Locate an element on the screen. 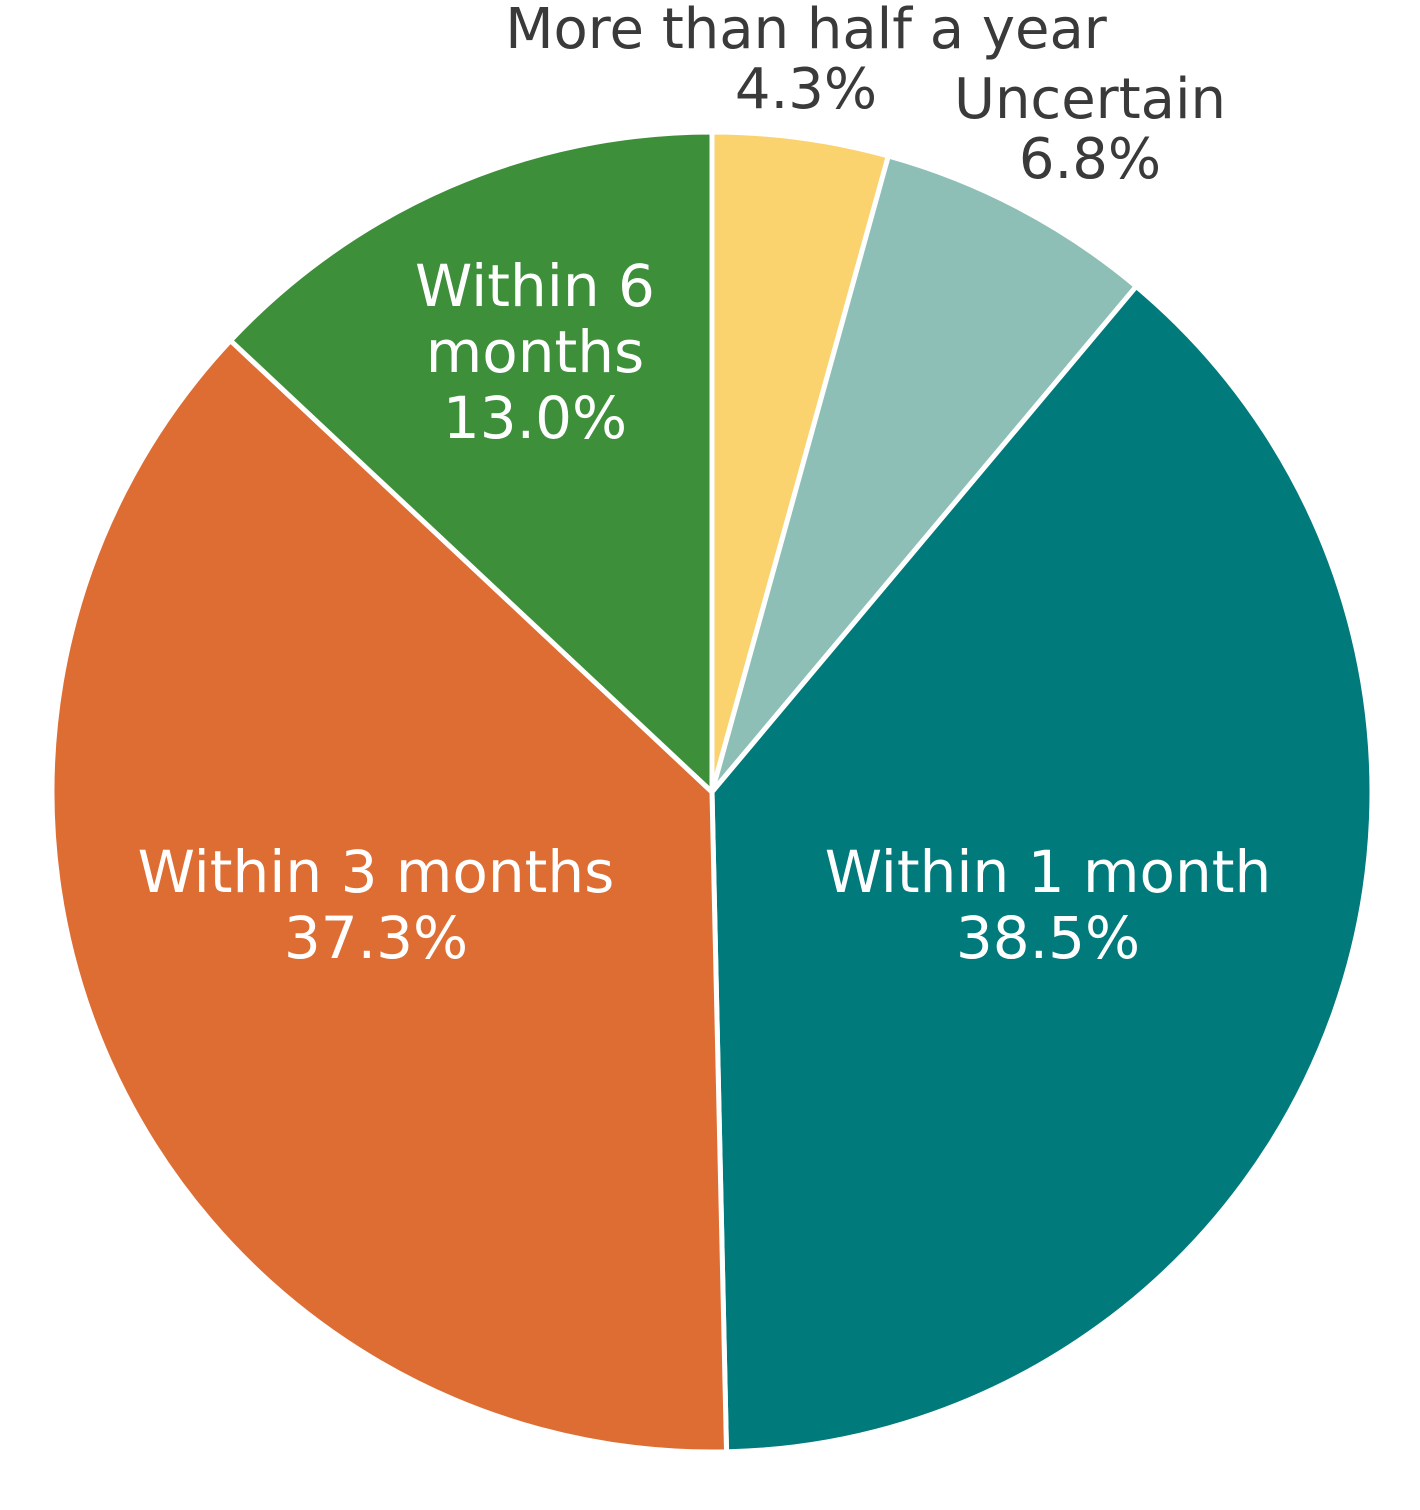 The height and width of the screenshot is (1510, 1420). slice-label-line: Uncertain is located at coordinates (1090, 99).